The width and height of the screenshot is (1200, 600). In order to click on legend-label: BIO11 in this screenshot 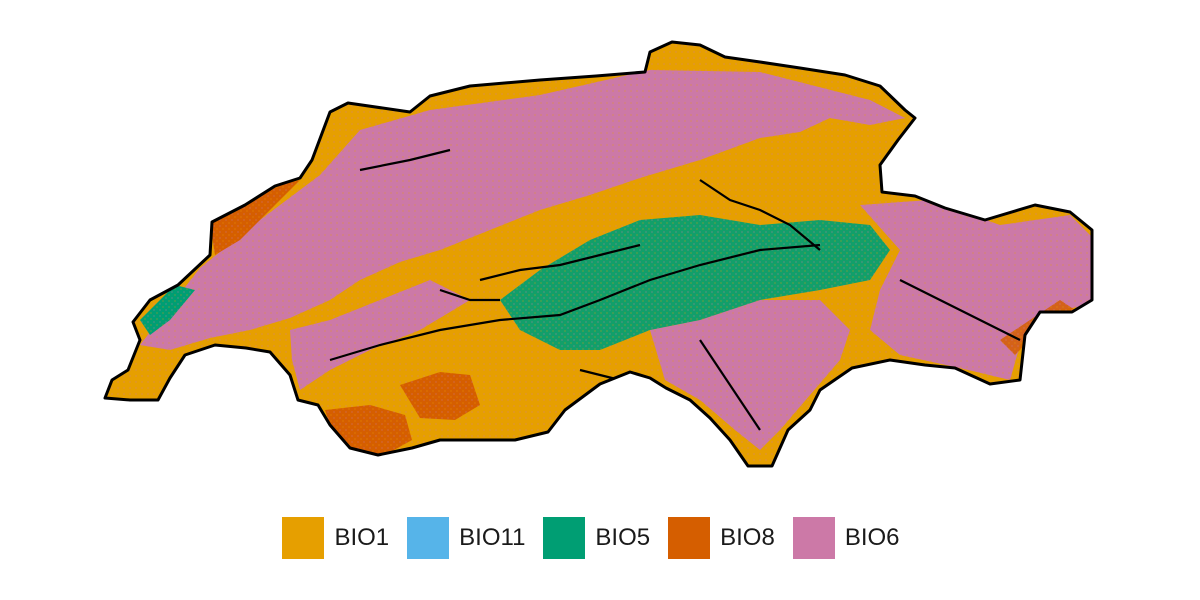, I will do `click(492, 537)`.